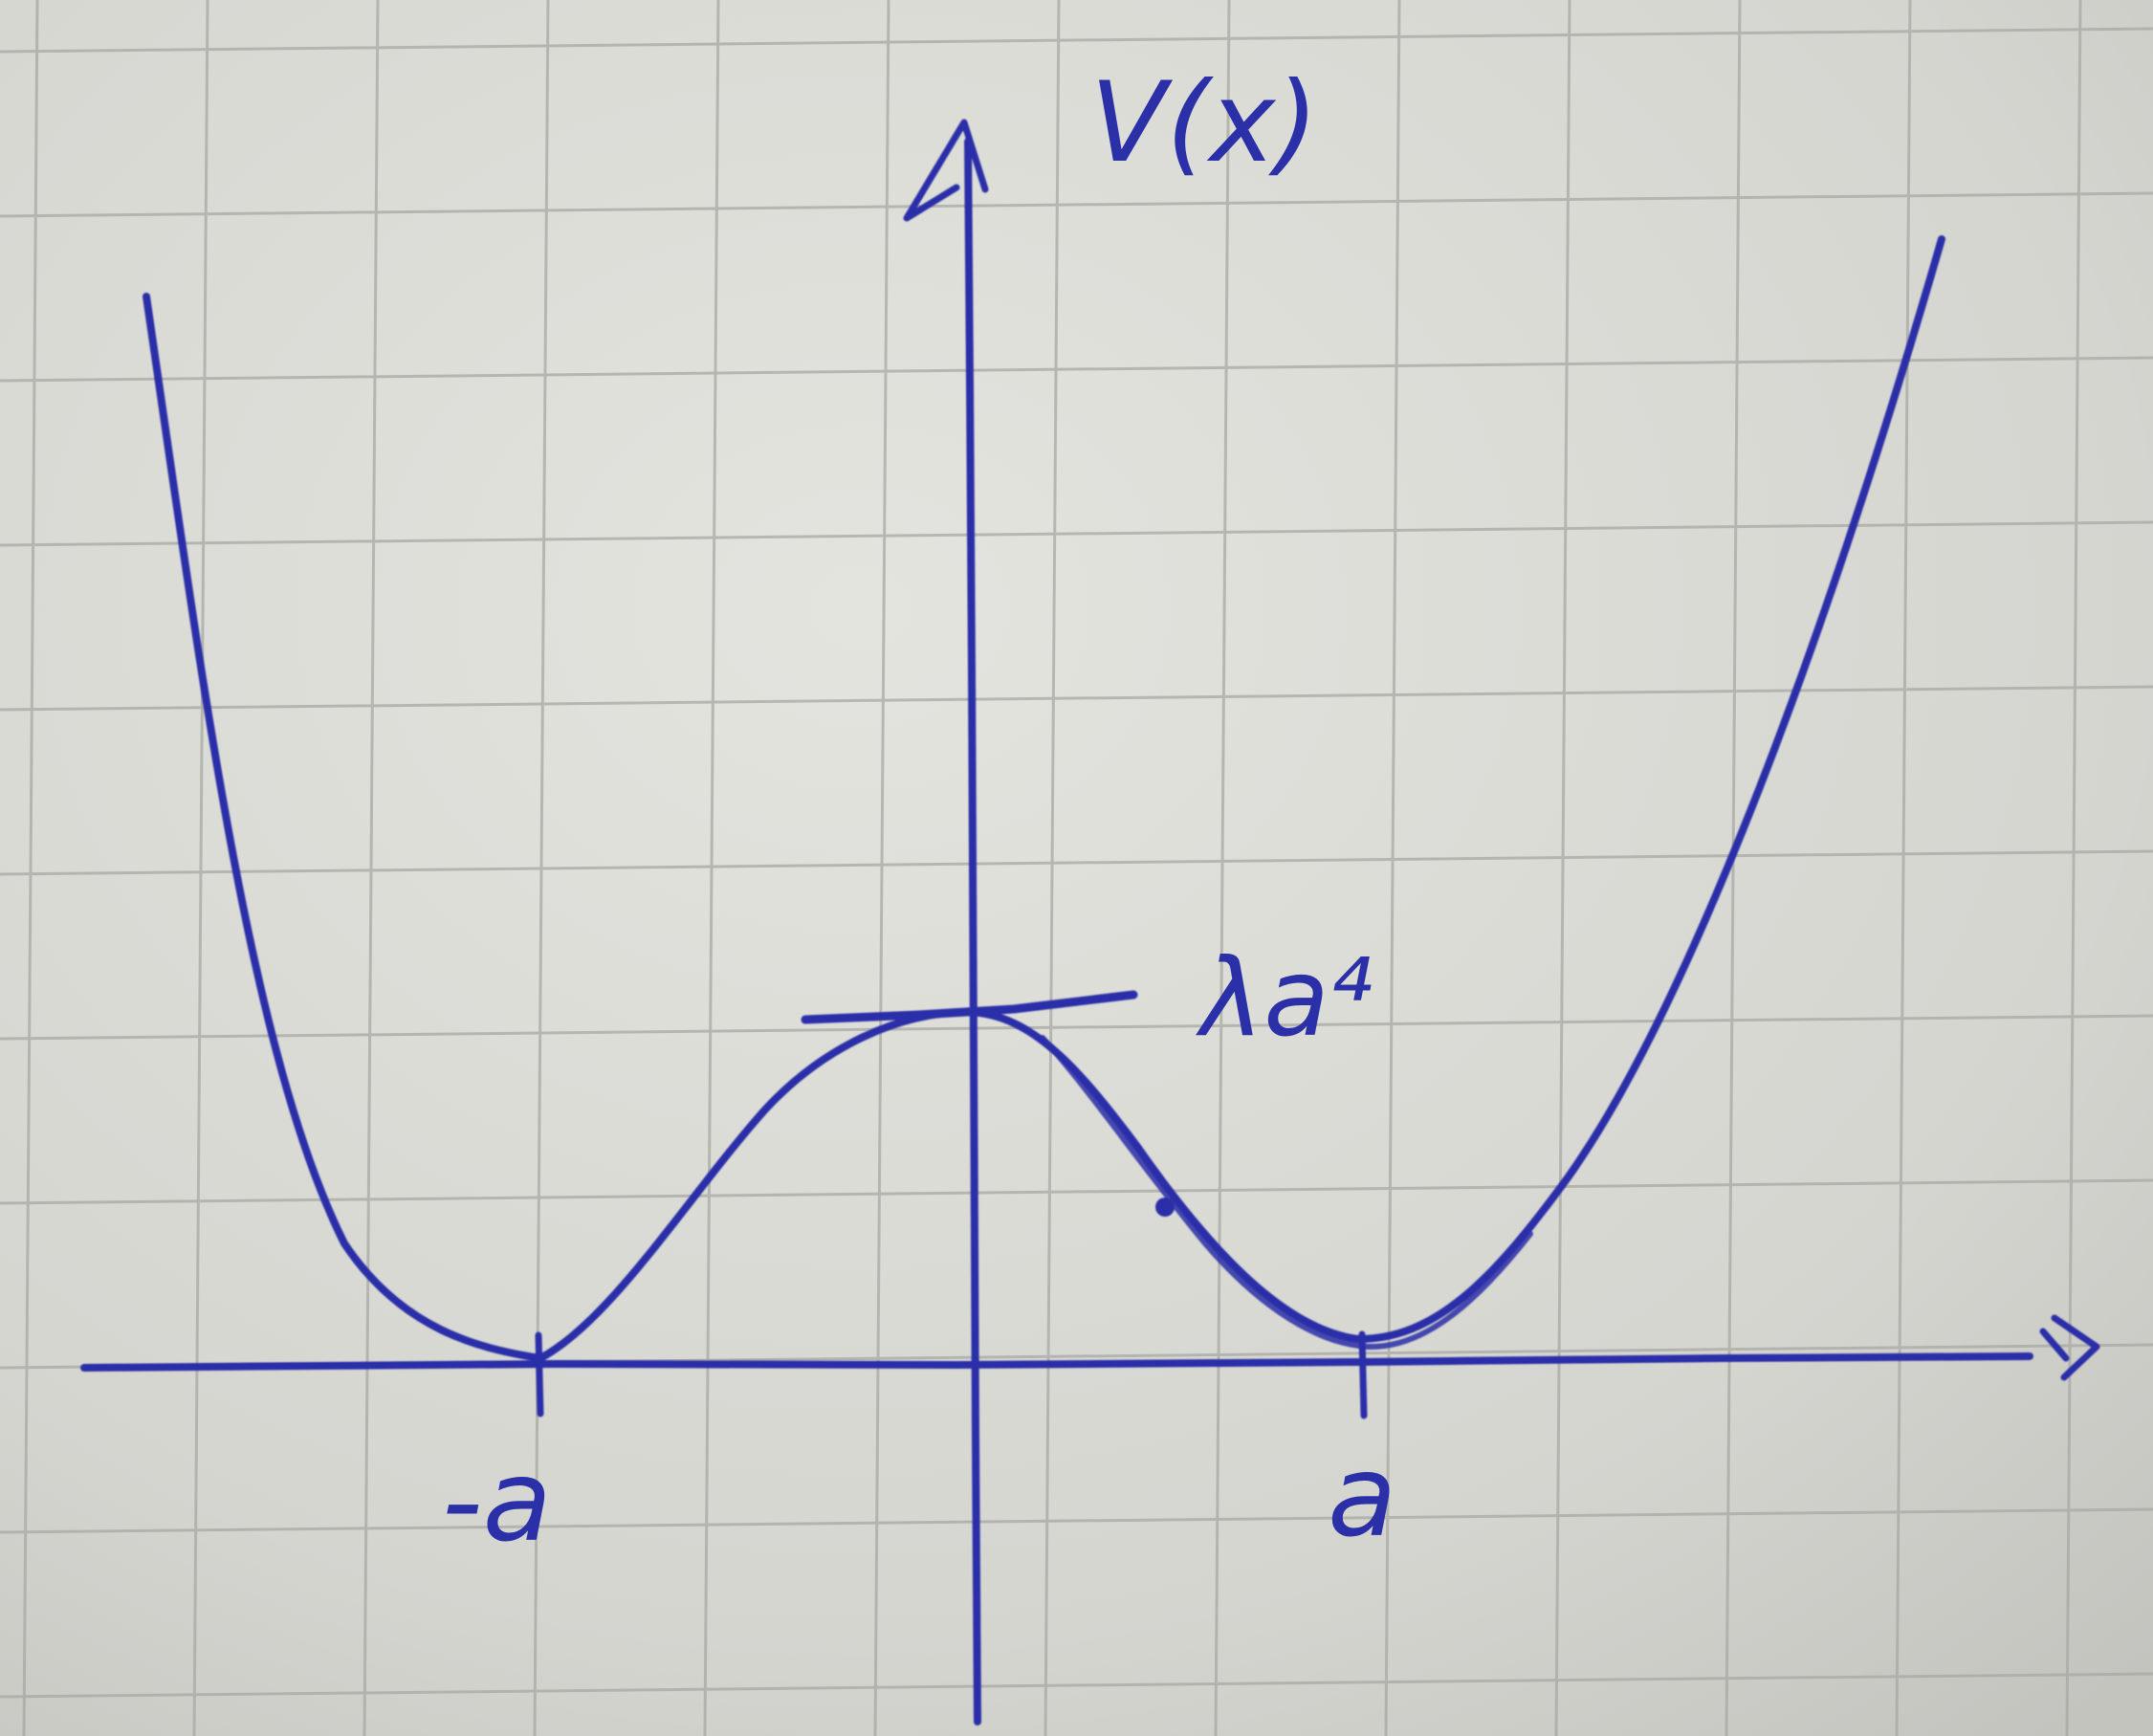 The image size is (2153, 1736). Describe the element at coordinates (2069, 1347) in the screenshot. I see `x-axis-arrowhead` at that location.